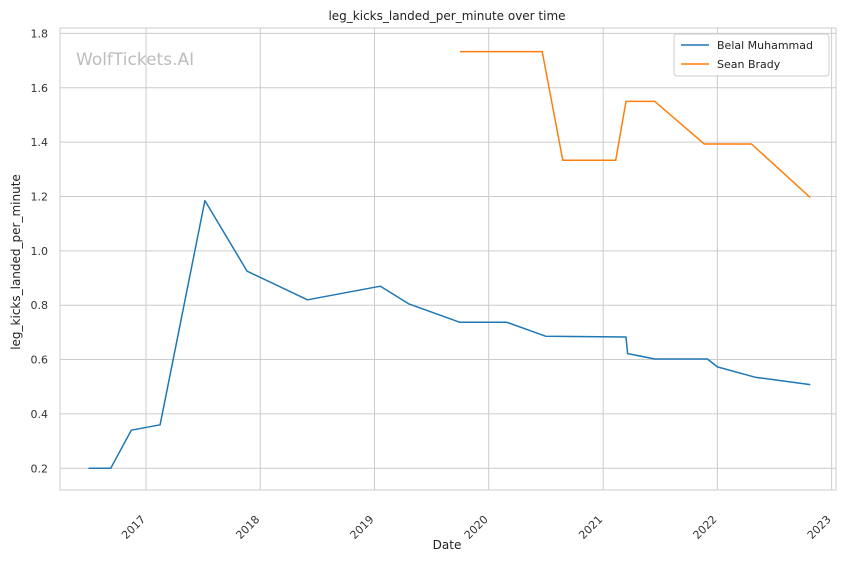 This screenshot has height=561, width=846. Describe the element at coordinates (819, 527) in the screenshot. I see `x-tick-label: 2023` at that location.